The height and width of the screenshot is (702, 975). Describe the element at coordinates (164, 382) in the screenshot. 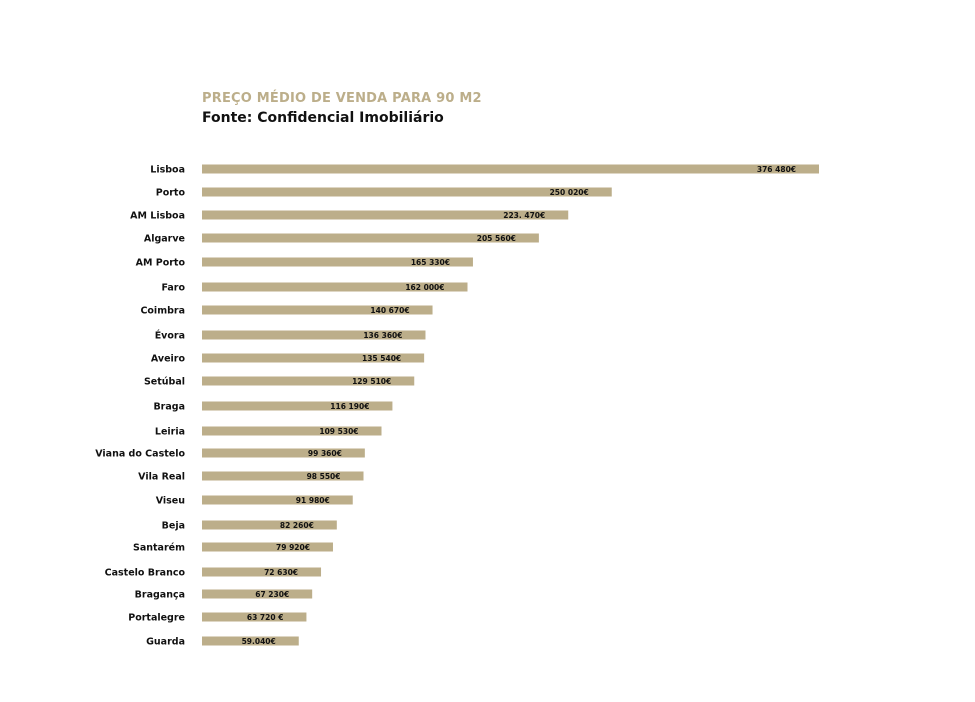

I see `category-label: Setúbal` at that location.